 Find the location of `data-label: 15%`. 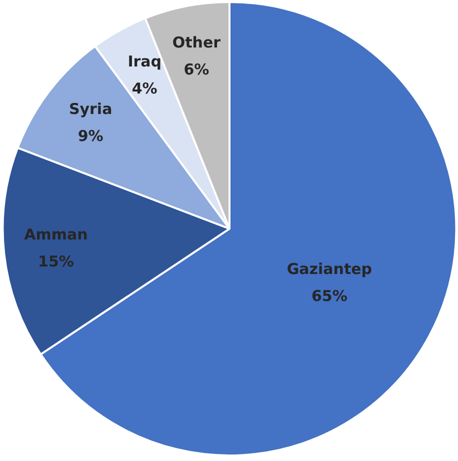

data-label: 15% is located at coordinates (56, 261).